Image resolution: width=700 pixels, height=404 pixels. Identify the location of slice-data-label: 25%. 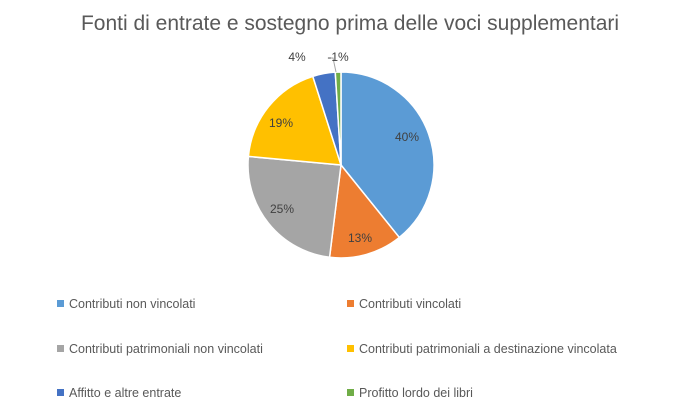
(282, 209).